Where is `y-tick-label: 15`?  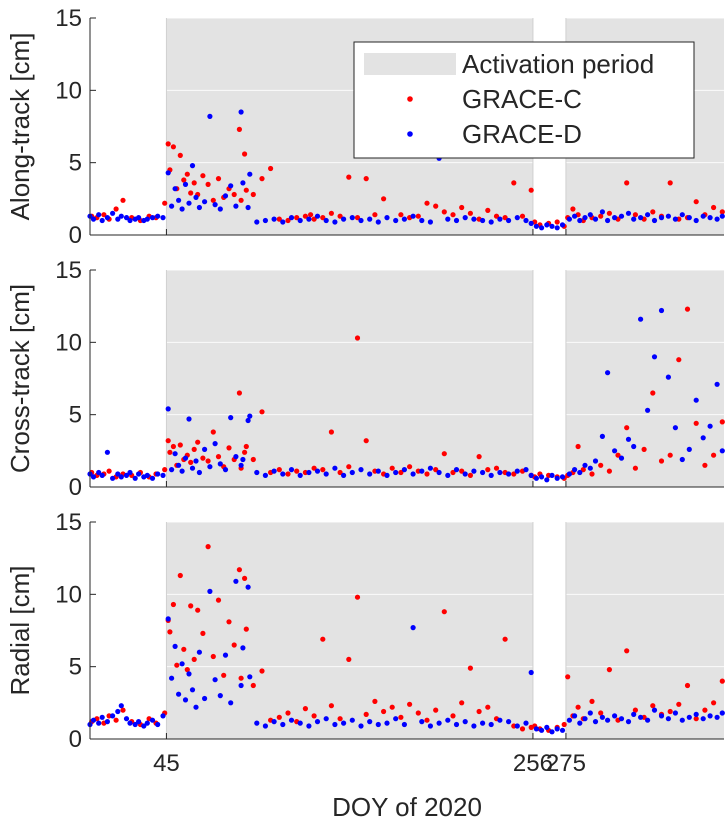
y-tick-label: 15 is located at coordinates (68, 18).